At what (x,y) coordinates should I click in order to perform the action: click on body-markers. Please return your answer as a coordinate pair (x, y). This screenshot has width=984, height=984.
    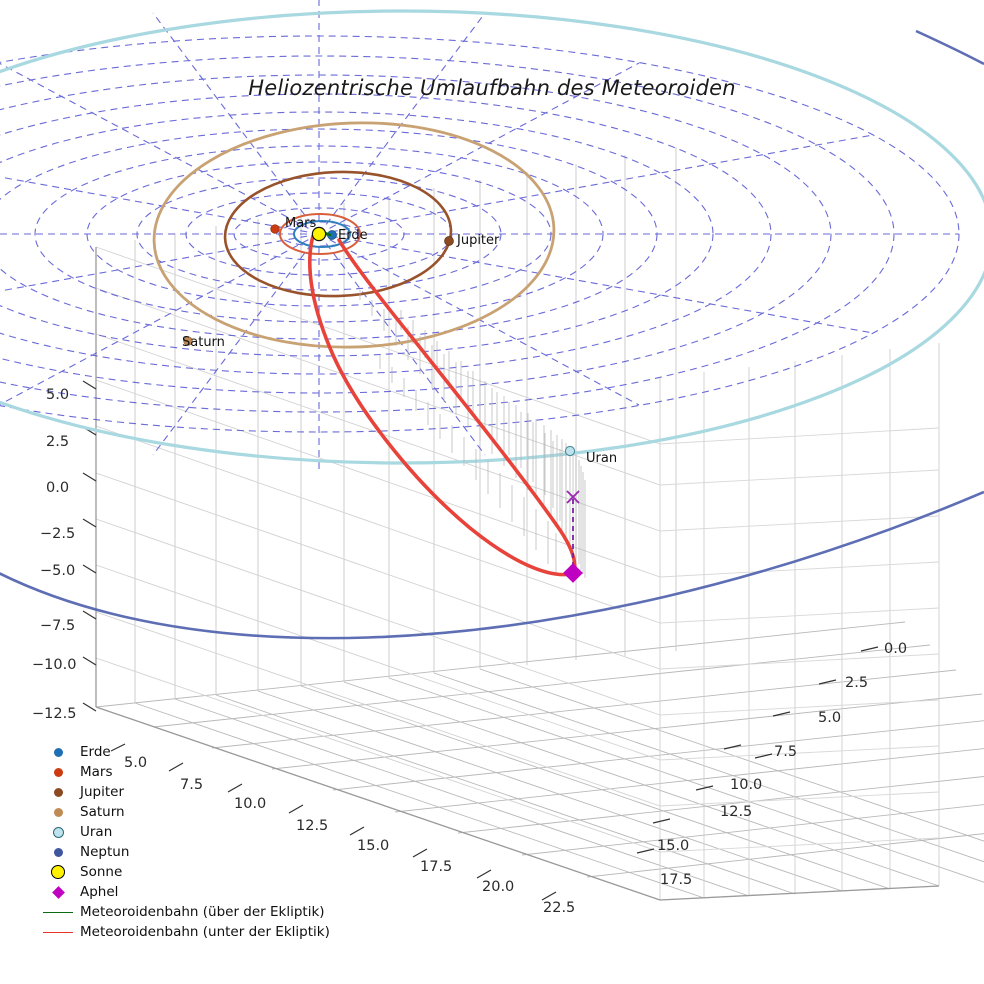
    Looking at the image, I should click on (383, 403).